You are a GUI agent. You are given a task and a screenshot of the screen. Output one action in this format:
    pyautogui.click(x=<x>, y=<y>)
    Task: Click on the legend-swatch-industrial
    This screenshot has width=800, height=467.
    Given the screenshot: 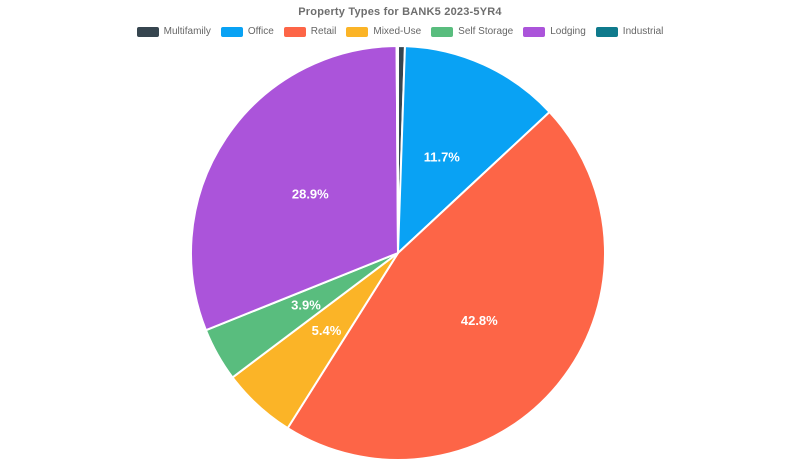 What is the action you would take?
    pyautogui.click(x=606, y=31)
    